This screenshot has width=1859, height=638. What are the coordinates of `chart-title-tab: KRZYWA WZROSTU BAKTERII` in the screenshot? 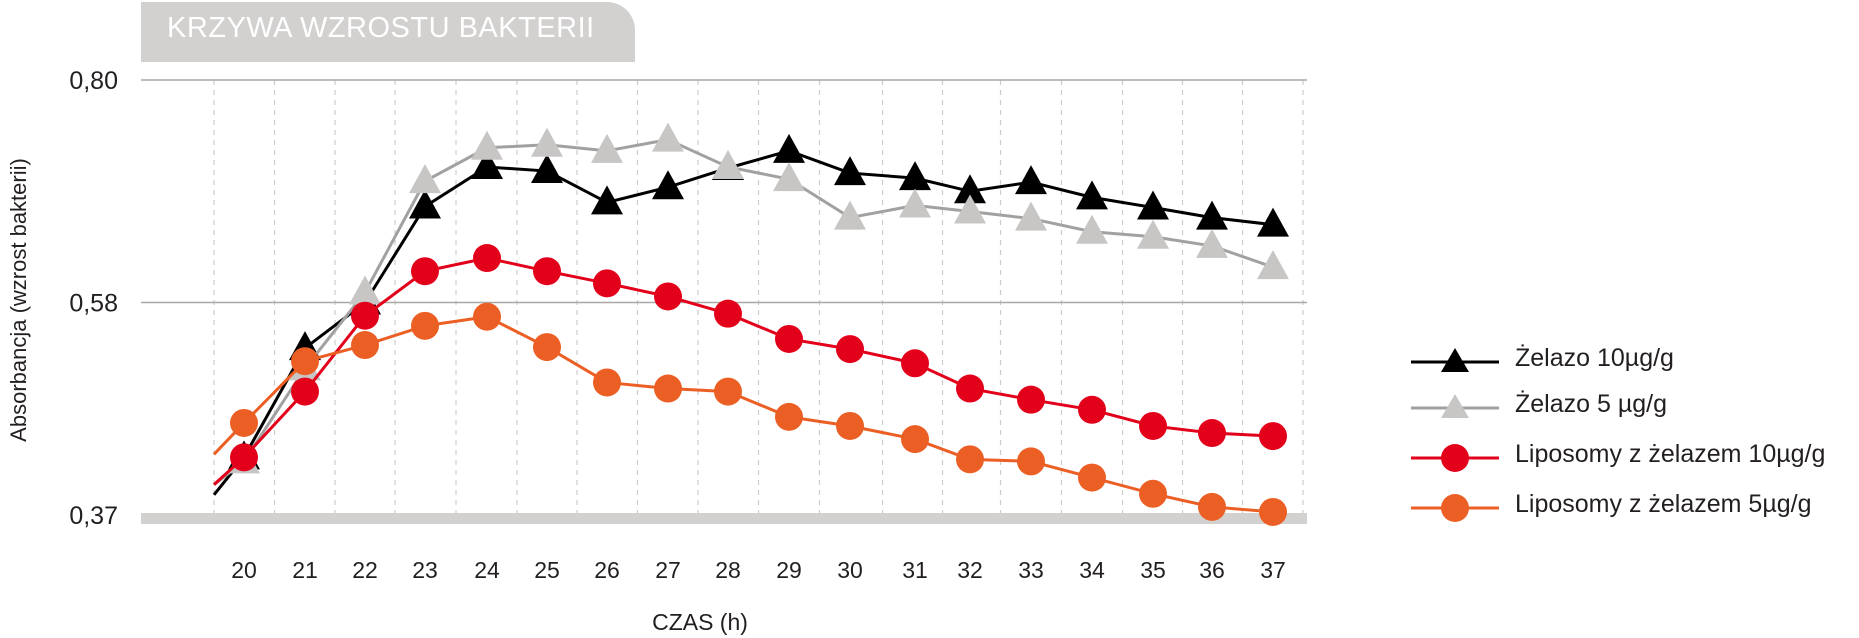 It's located at (388, 32).